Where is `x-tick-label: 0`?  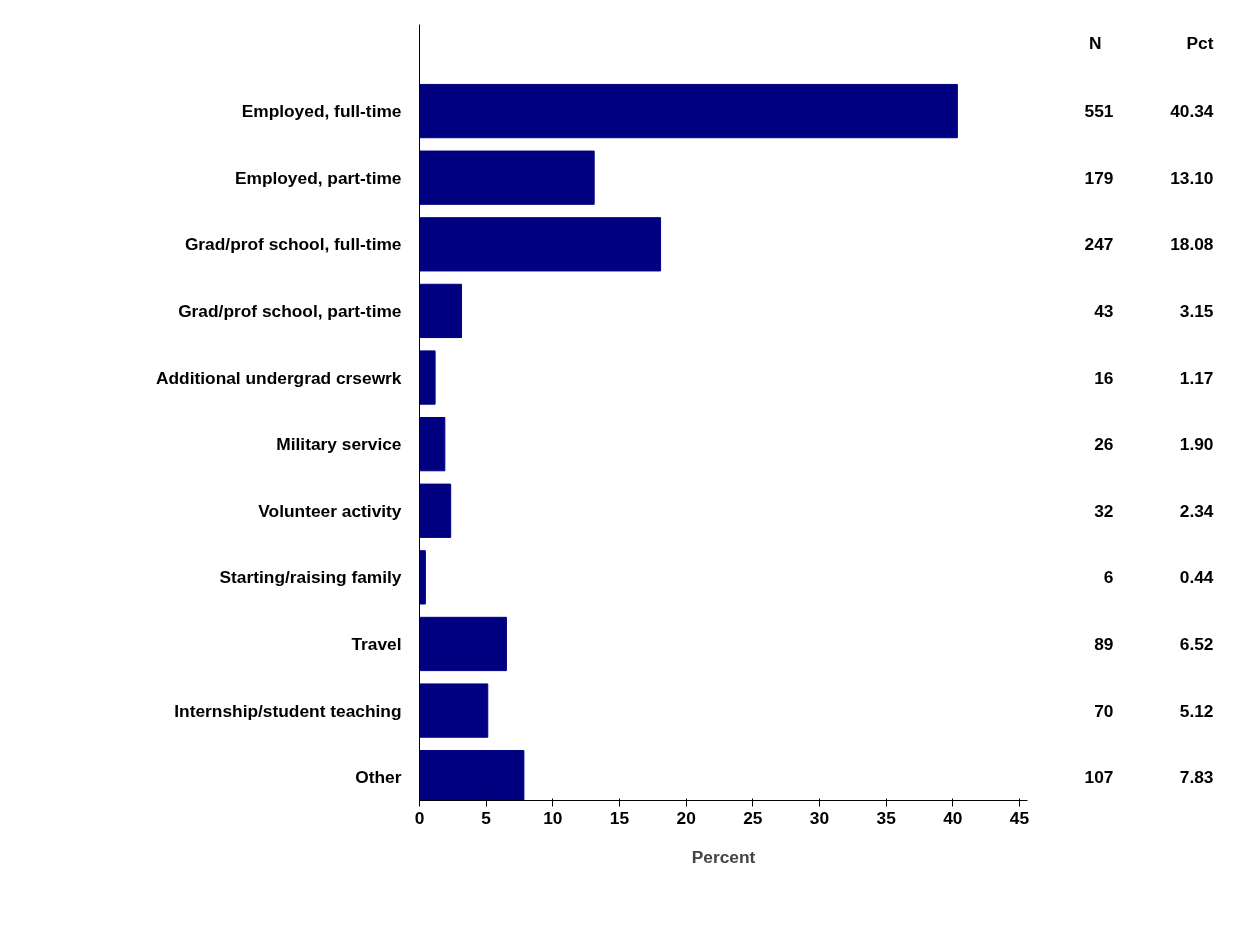
x-tick-label: 0 is located at coordinates (419, 817).